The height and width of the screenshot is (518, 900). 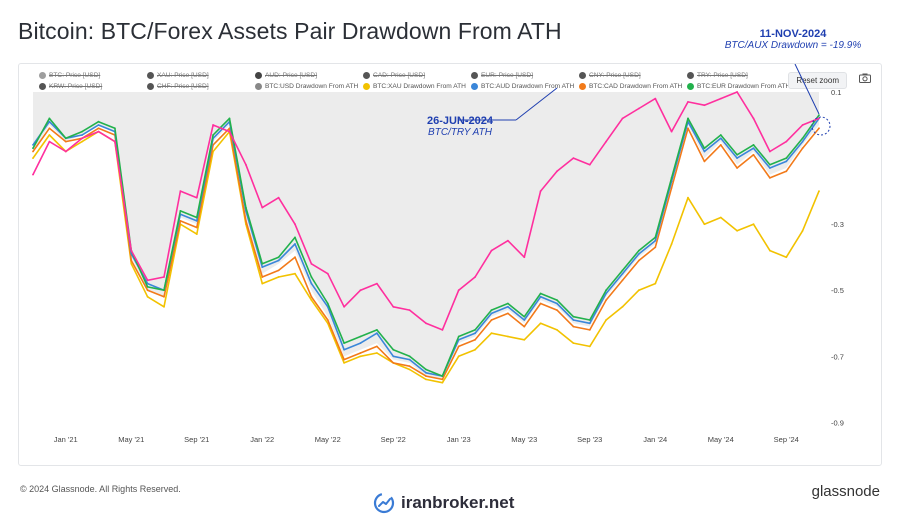 What do you see at coordinates (865, 78) in the screenshot?
I see `camera-icon` at bounding box center [865, 78].